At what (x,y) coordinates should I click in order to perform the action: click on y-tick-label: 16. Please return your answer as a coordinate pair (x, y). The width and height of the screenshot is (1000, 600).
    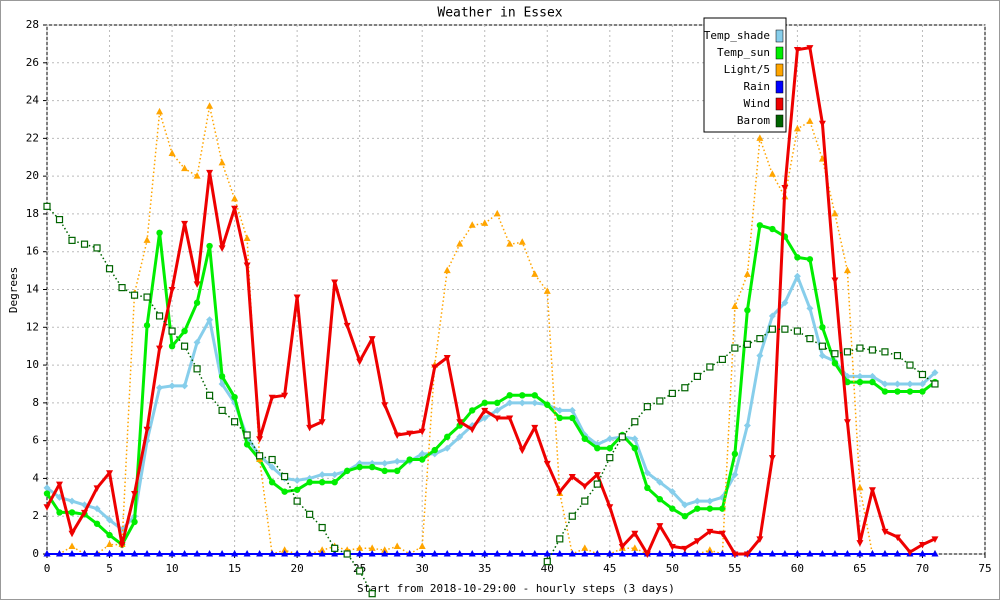
    Looking at the image, I should click on (32, 251).